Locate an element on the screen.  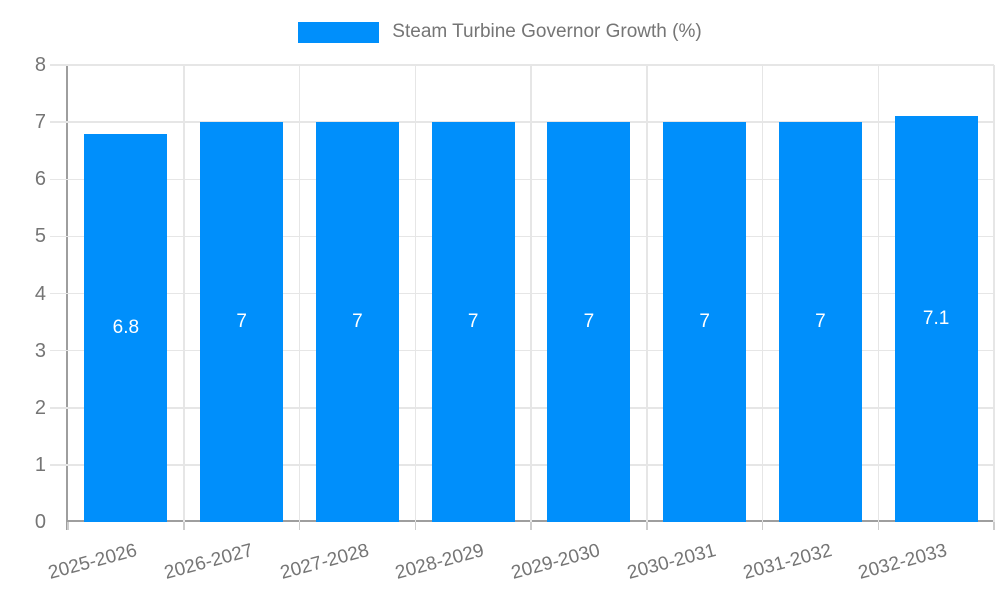
y-axis-label: 0 is located at coordinates (40, 522).